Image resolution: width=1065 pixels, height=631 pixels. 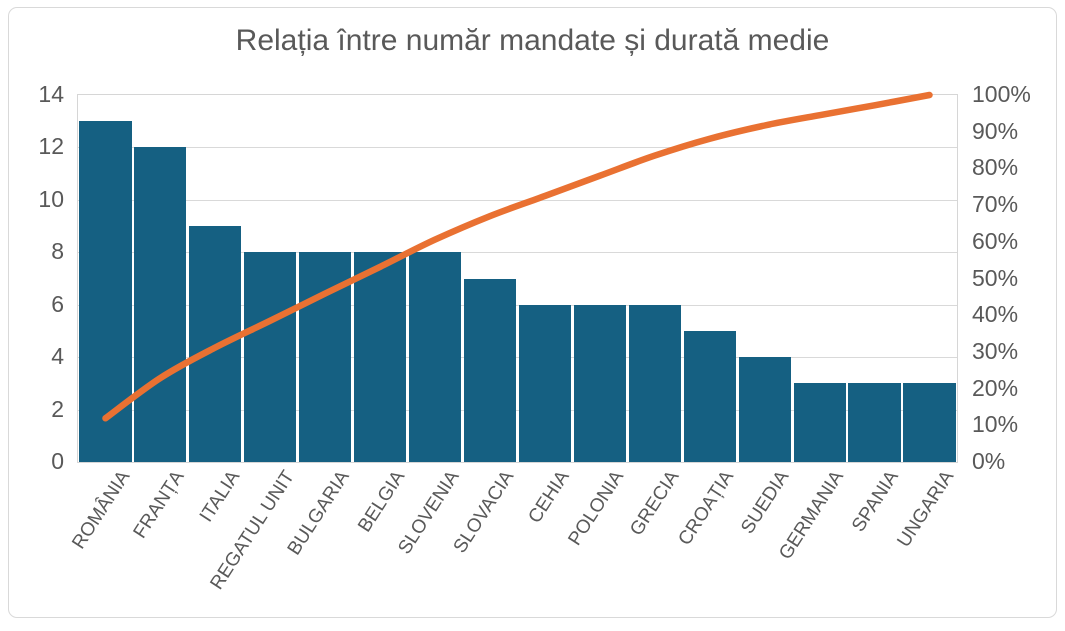 What do you see at coordinates (995, 424) in the screenshot?
I see `right-axis-tick: 10%` at bounding box center [995, 424].